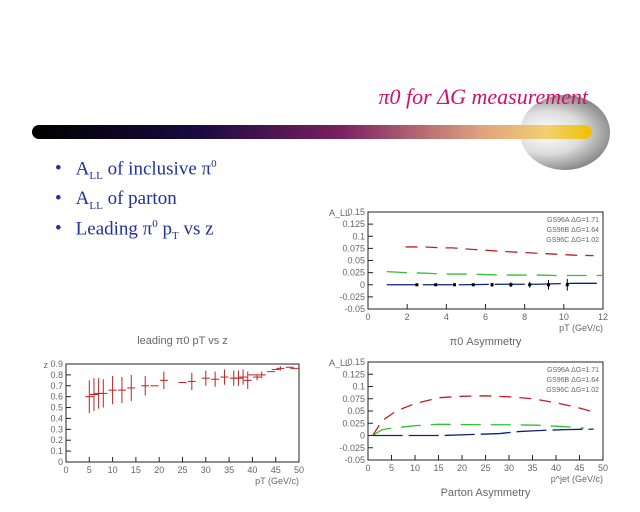 The image size is (640, 512). I want to click on chart-title: leading π0 pT vs z, so click(182, 341).